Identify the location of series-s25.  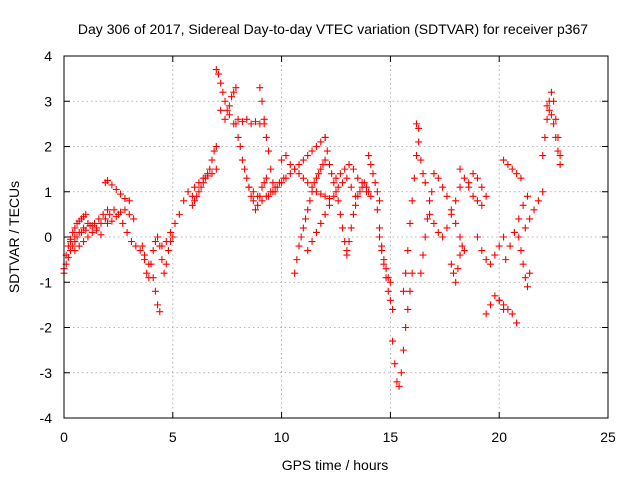
(385, 259).